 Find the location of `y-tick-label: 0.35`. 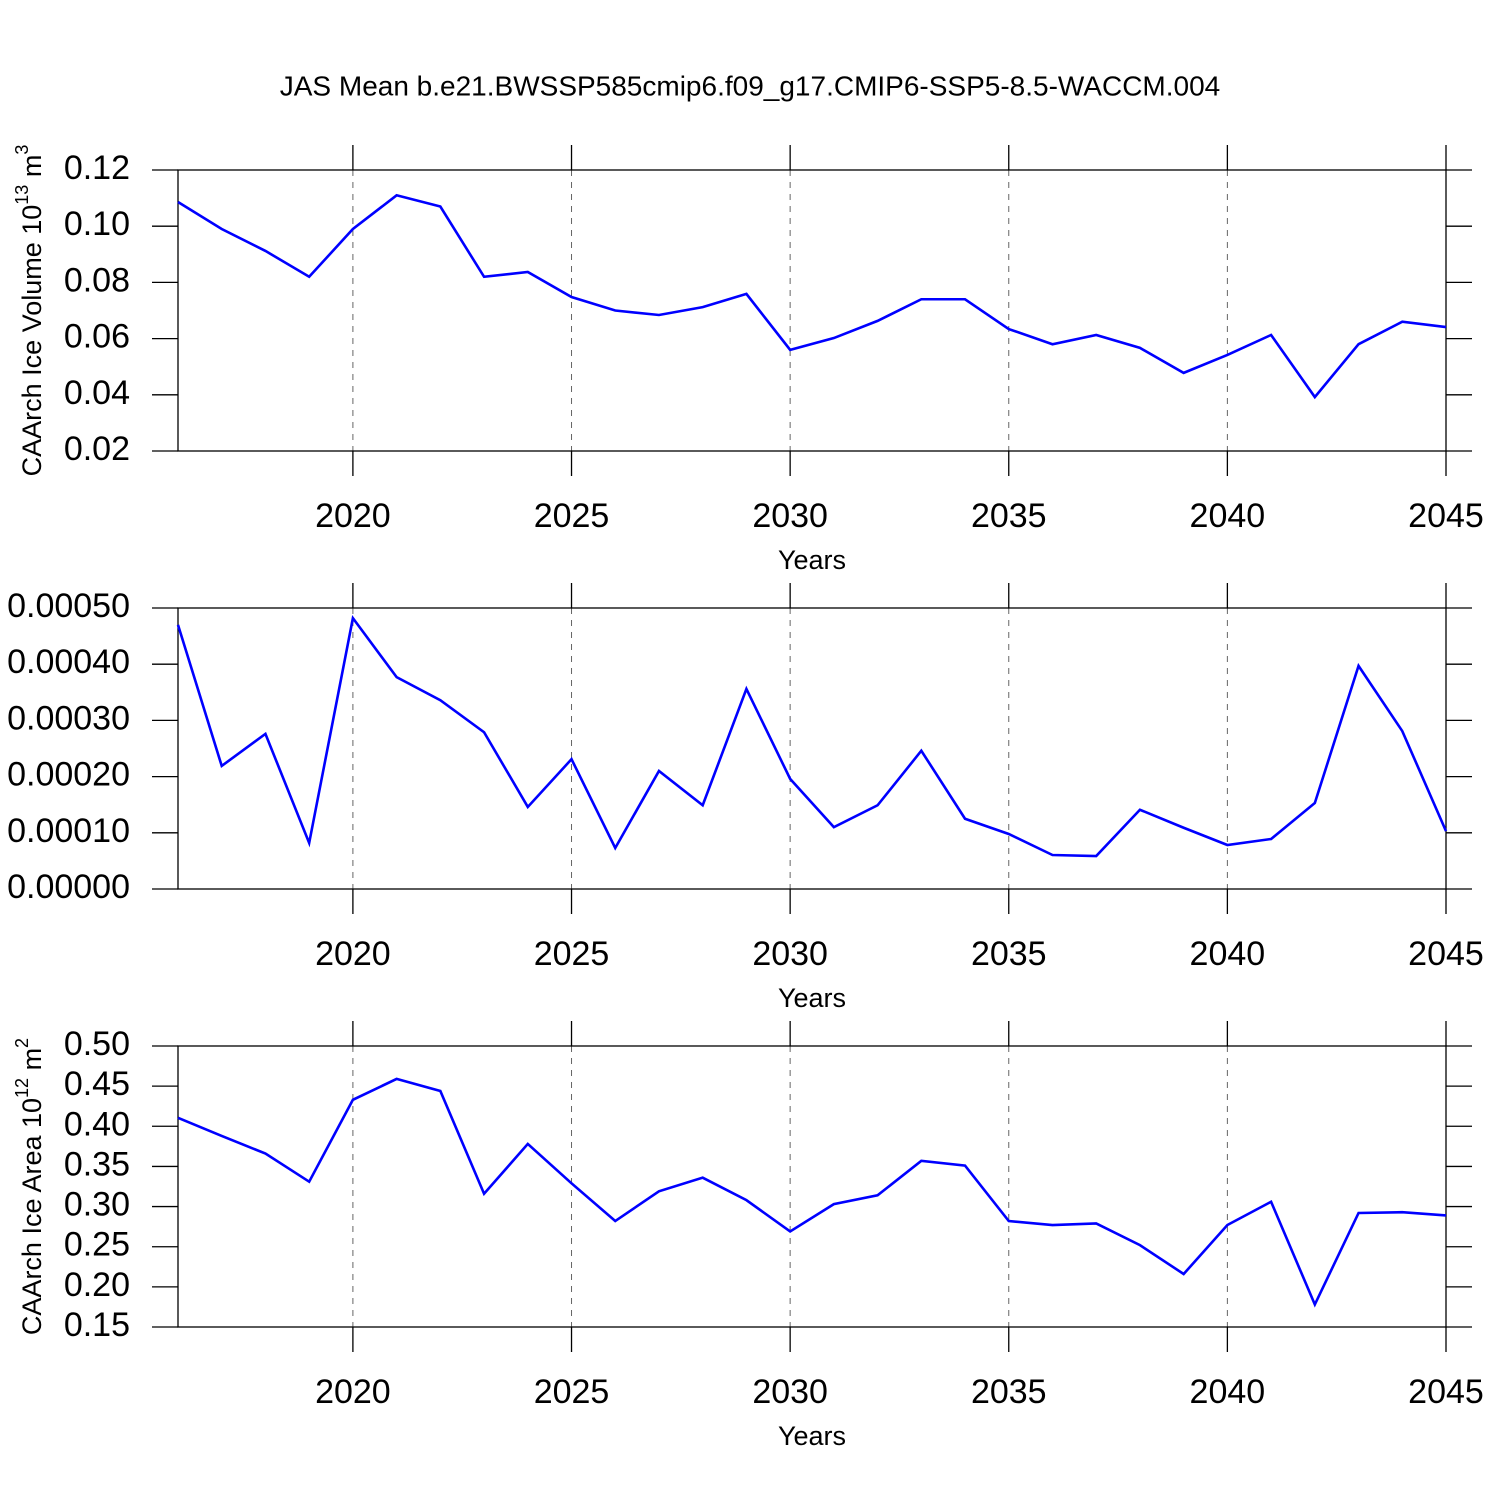

y-tick-label: 0.35 is located at coordinates (97, 1164).